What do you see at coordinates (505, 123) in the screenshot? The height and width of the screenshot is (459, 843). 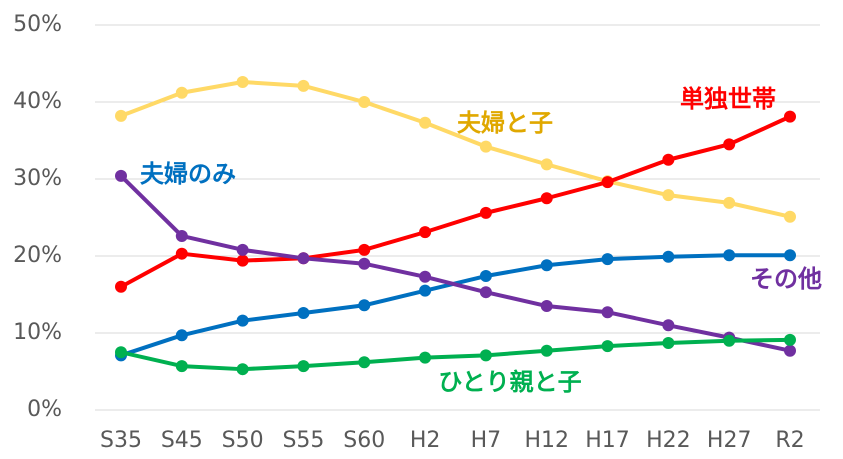 I see `series-label: 夫婦と子` at bounding box center [505, 123].